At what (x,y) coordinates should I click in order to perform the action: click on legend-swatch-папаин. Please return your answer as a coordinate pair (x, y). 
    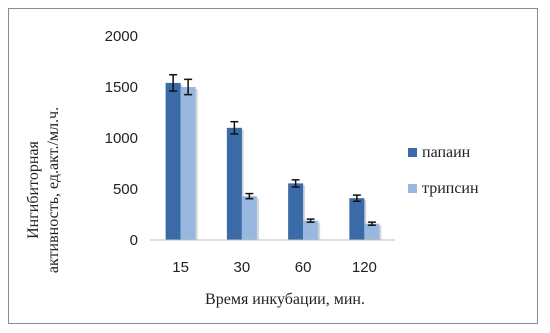
    Looking at the image, I should click on (412, 152).